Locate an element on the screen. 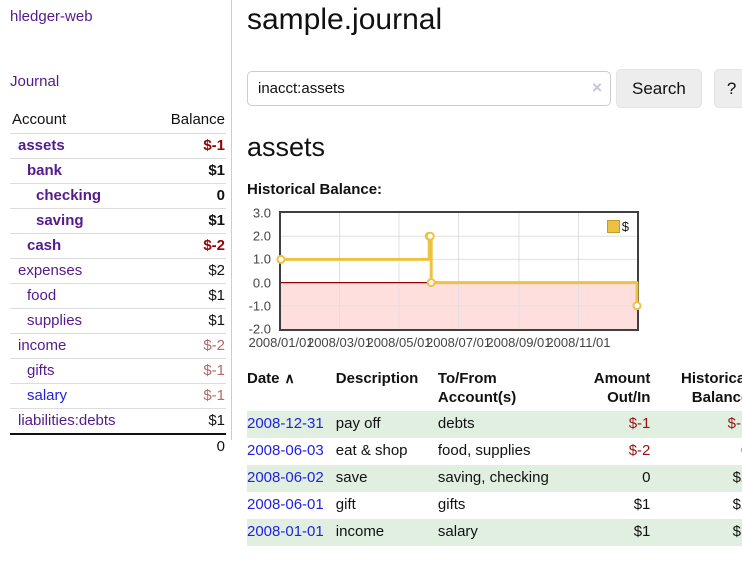 This screenshot has width=742, height=582. accounts-total: 0 is located at coordinates (188, 446).